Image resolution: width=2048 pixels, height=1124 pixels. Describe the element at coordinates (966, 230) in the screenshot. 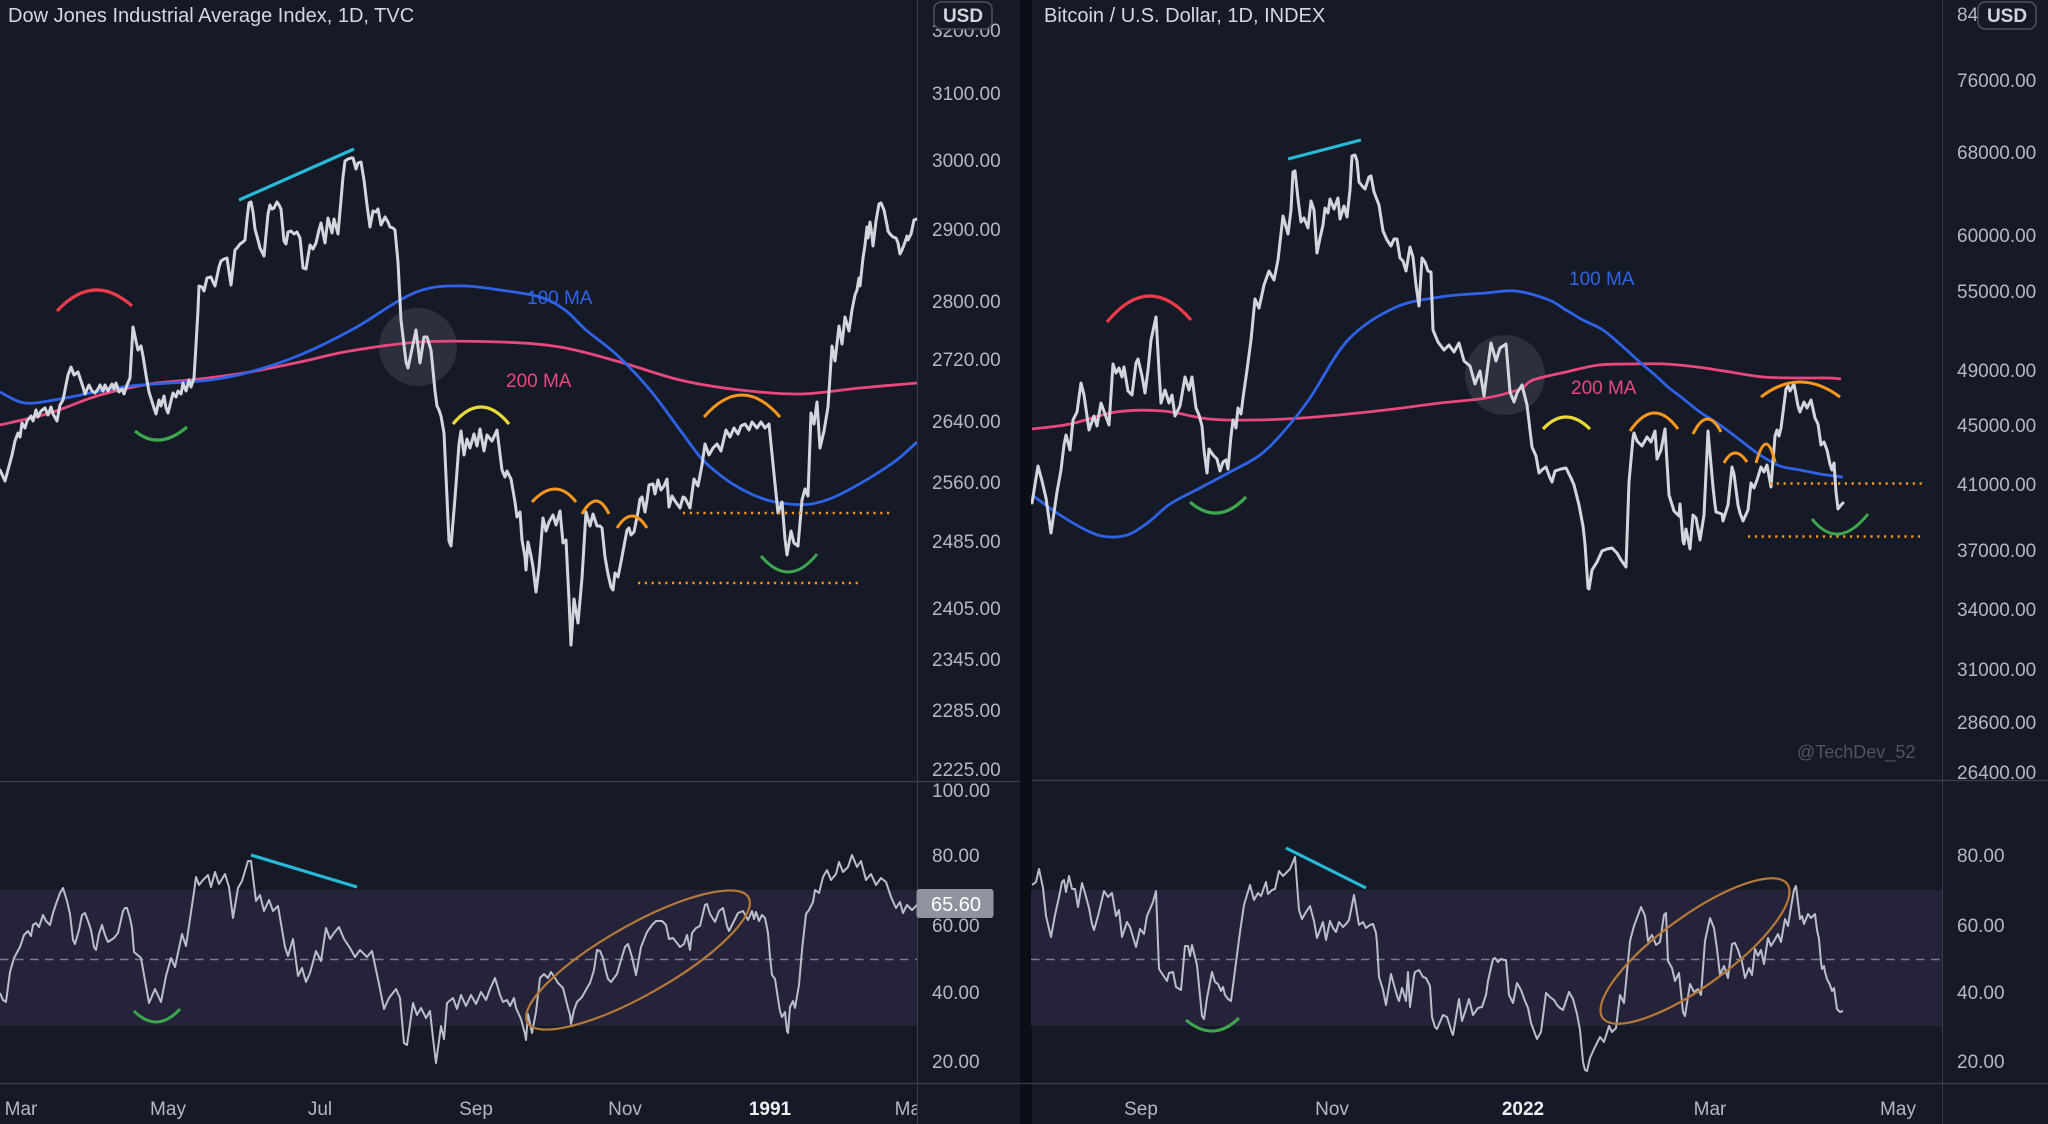

I see `svg-text: 2900.00` at that location.